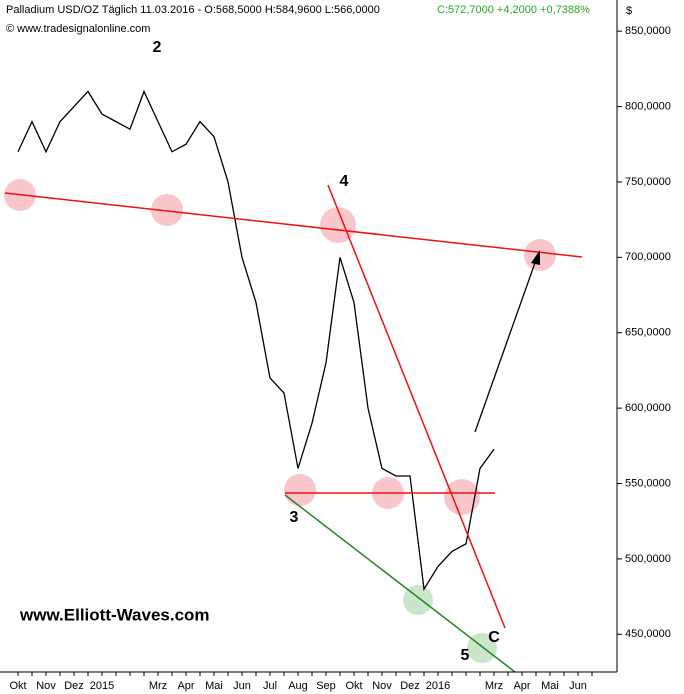  Describe the element at coordinates (648, 106) in the screenshot. I see `y-tick-label: 800,0000` at that location.